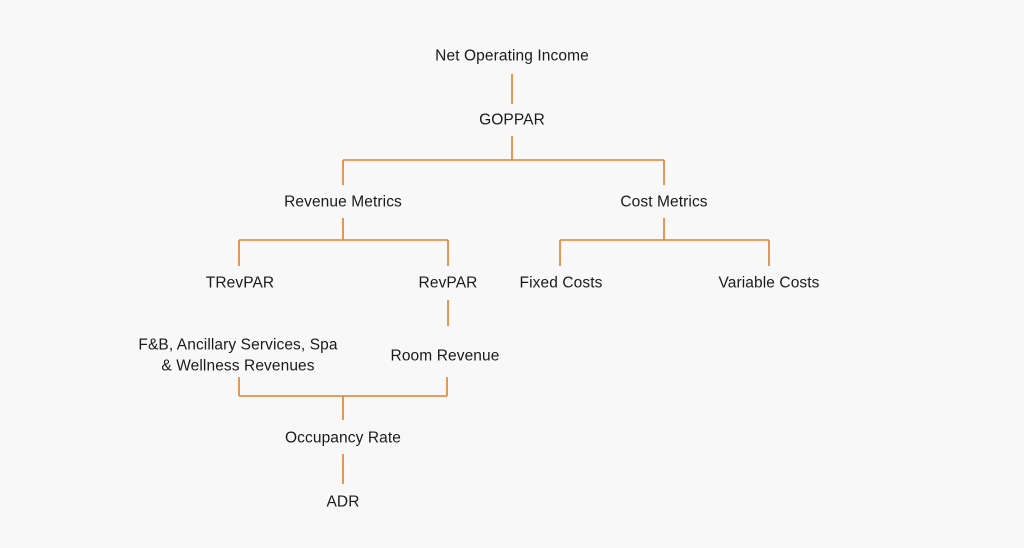 The height and width of the screenshot is (548, 1024). Describe the element at coordinates (343, 438) in the screenshot. I see `node-occupancy-rate: Occupancy Rate` at that location.